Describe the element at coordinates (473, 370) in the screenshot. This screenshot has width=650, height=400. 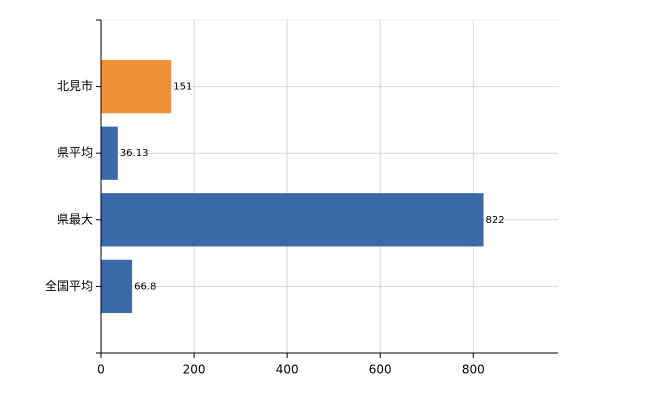
I see `x-tick-label: 800` at that location.